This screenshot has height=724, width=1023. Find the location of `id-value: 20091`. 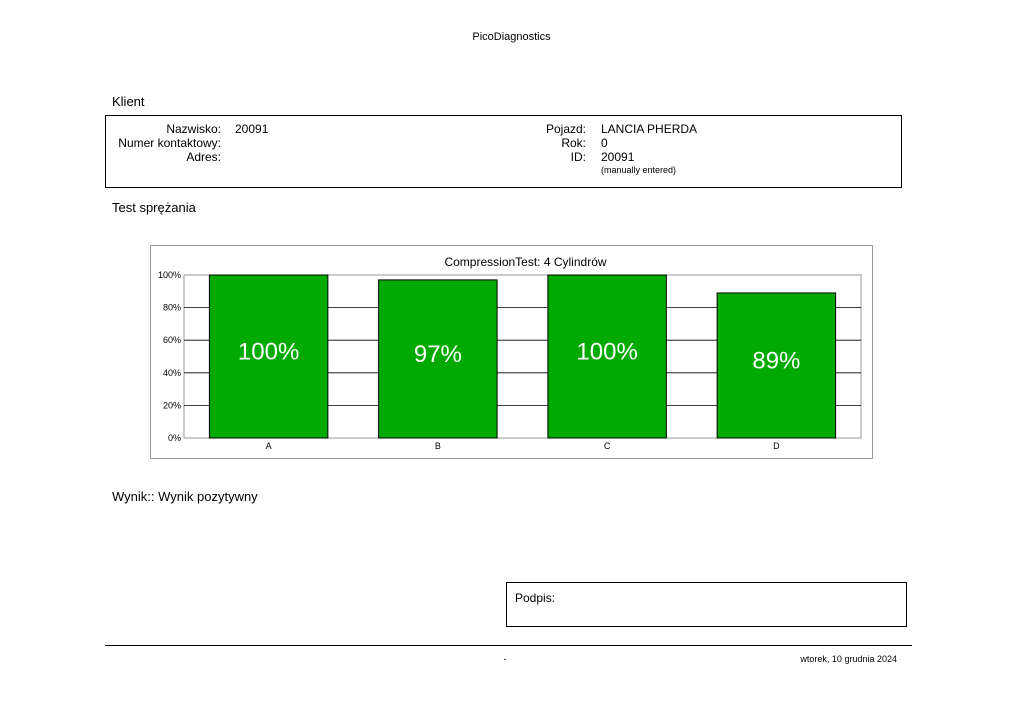

id-value: 20091 is located at coordinates (618, 157).